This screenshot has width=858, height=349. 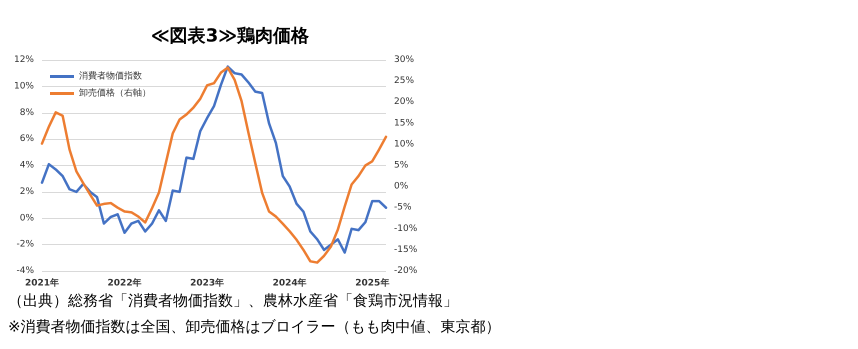 I want to click on x-tick-label: 2022年, so click(x=125, y=283).